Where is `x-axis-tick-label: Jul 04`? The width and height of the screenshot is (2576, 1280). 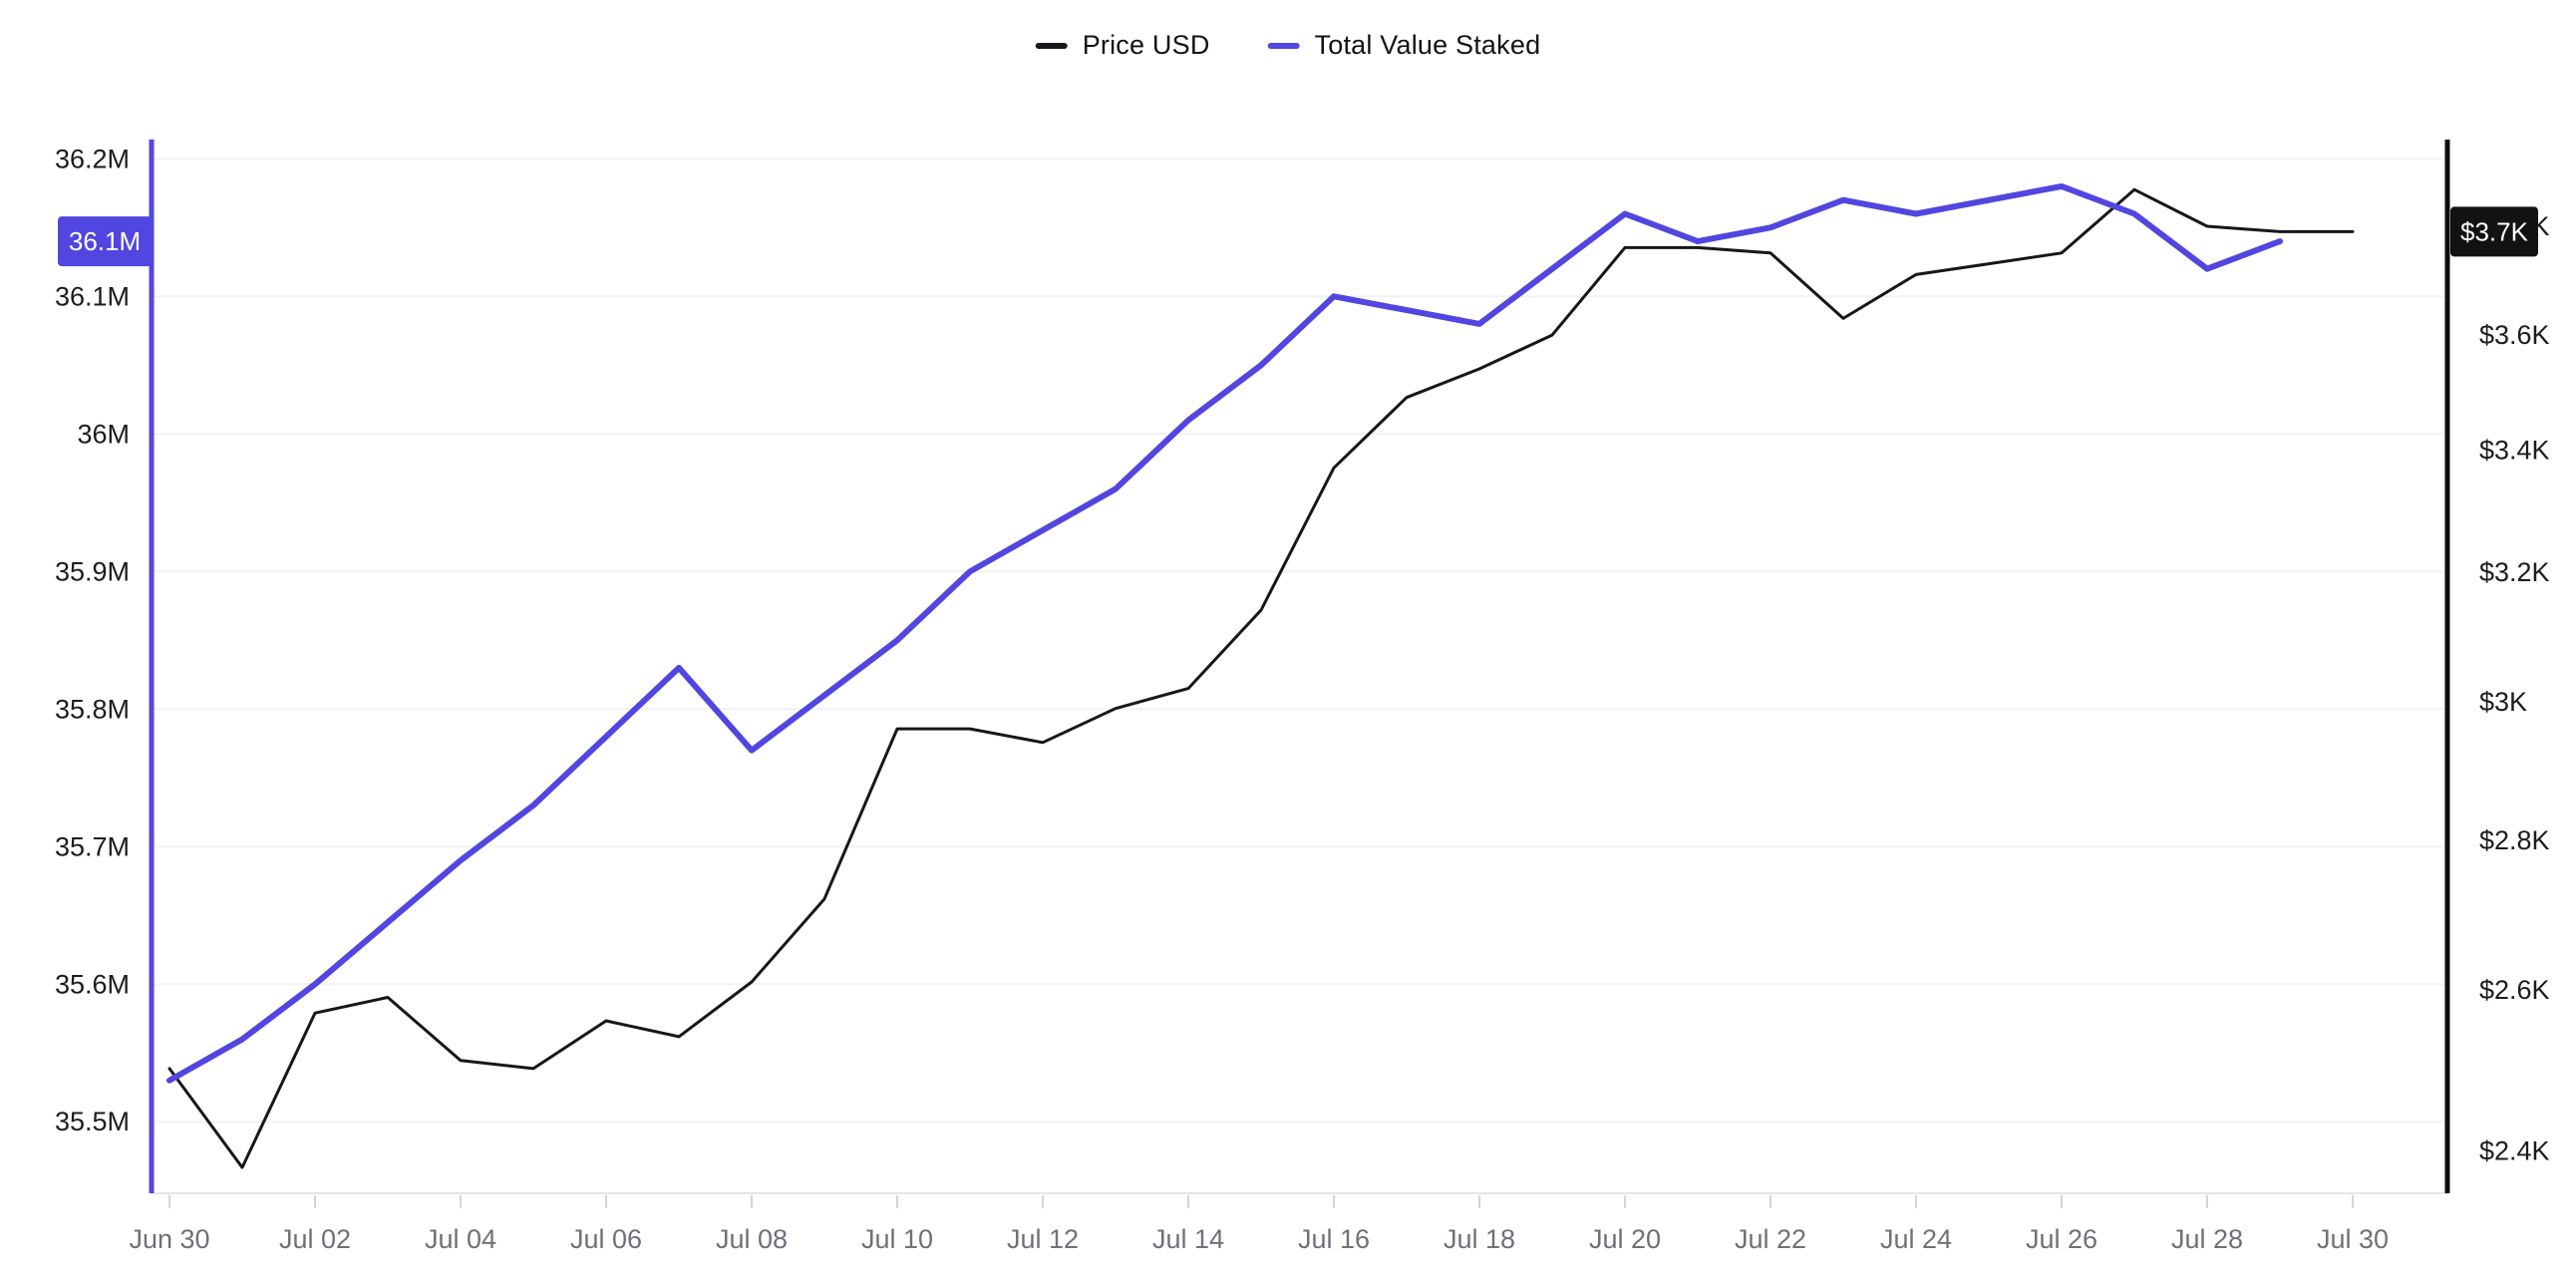
x-axis-tick-label: Jul 04 is located at coordinates (460, 1239).